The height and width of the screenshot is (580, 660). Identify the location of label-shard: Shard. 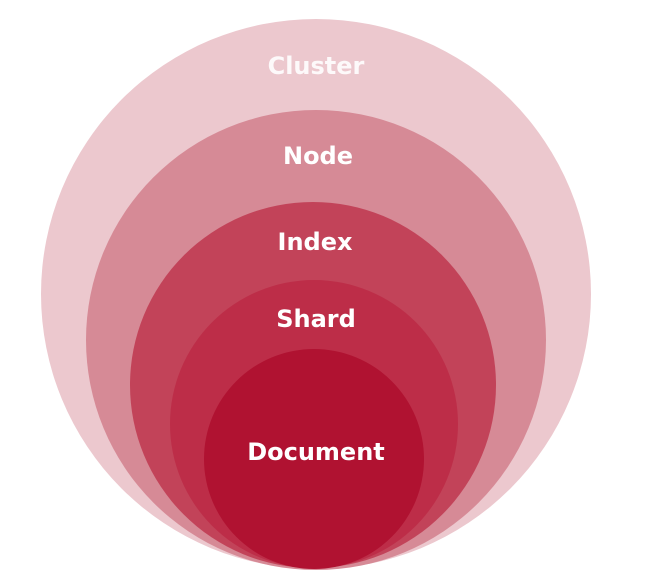
(316, 319).